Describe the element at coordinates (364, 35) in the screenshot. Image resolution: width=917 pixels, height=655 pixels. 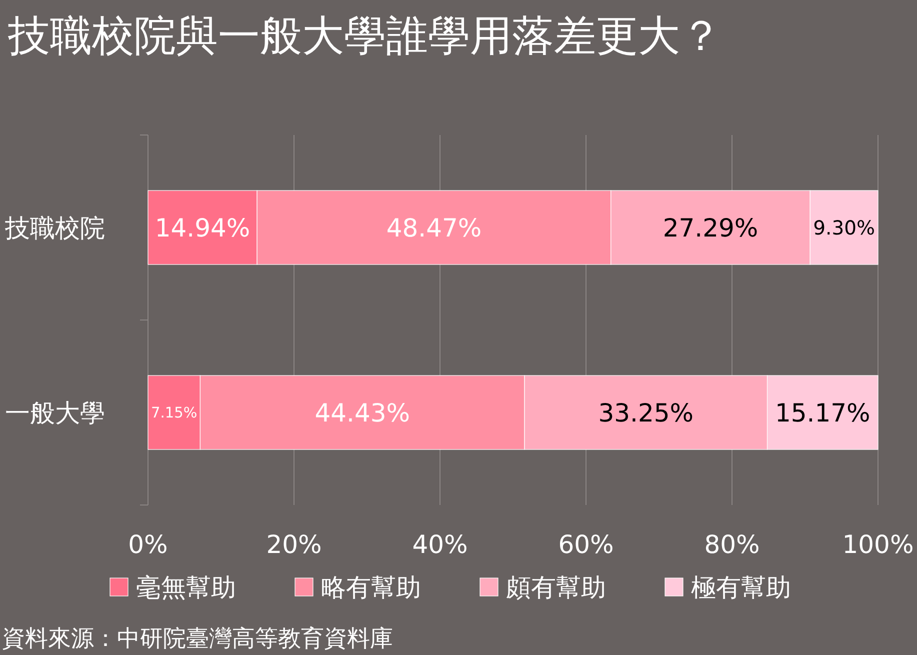
I see `chart-title: 技職校院與一般大學誰學用落差更大？` at that location.